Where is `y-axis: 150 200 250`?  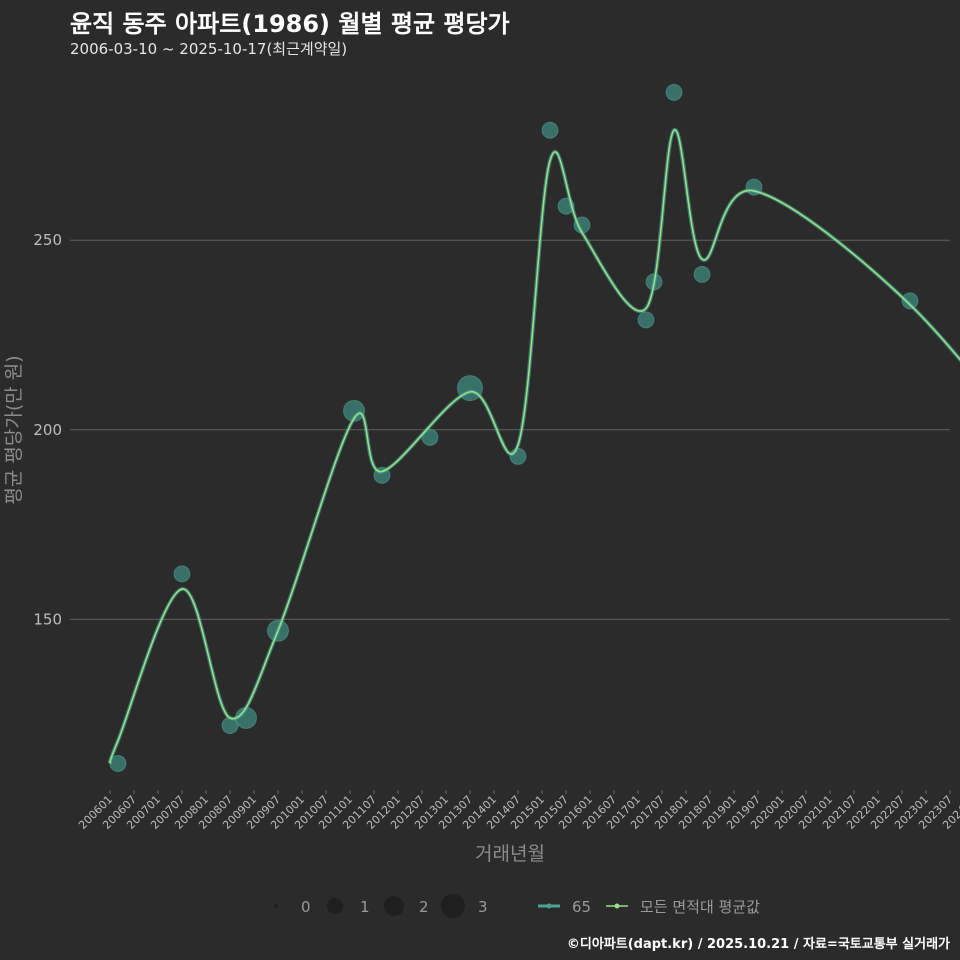
y-axis: 150 200 250 is located at coordinates (47, 429).